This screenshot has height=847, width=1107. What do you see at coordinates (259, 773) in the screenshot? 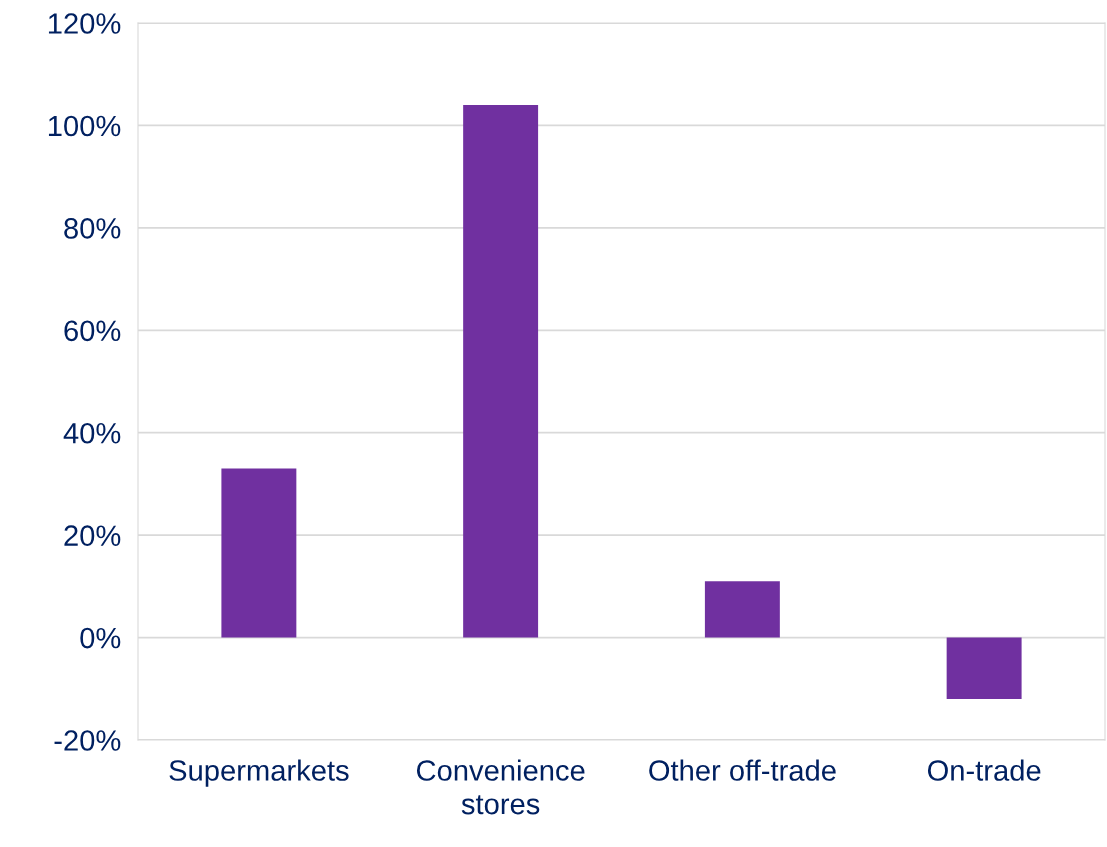
I see `x-tick-label: Supermarkets` at bounding box center [259, 773].